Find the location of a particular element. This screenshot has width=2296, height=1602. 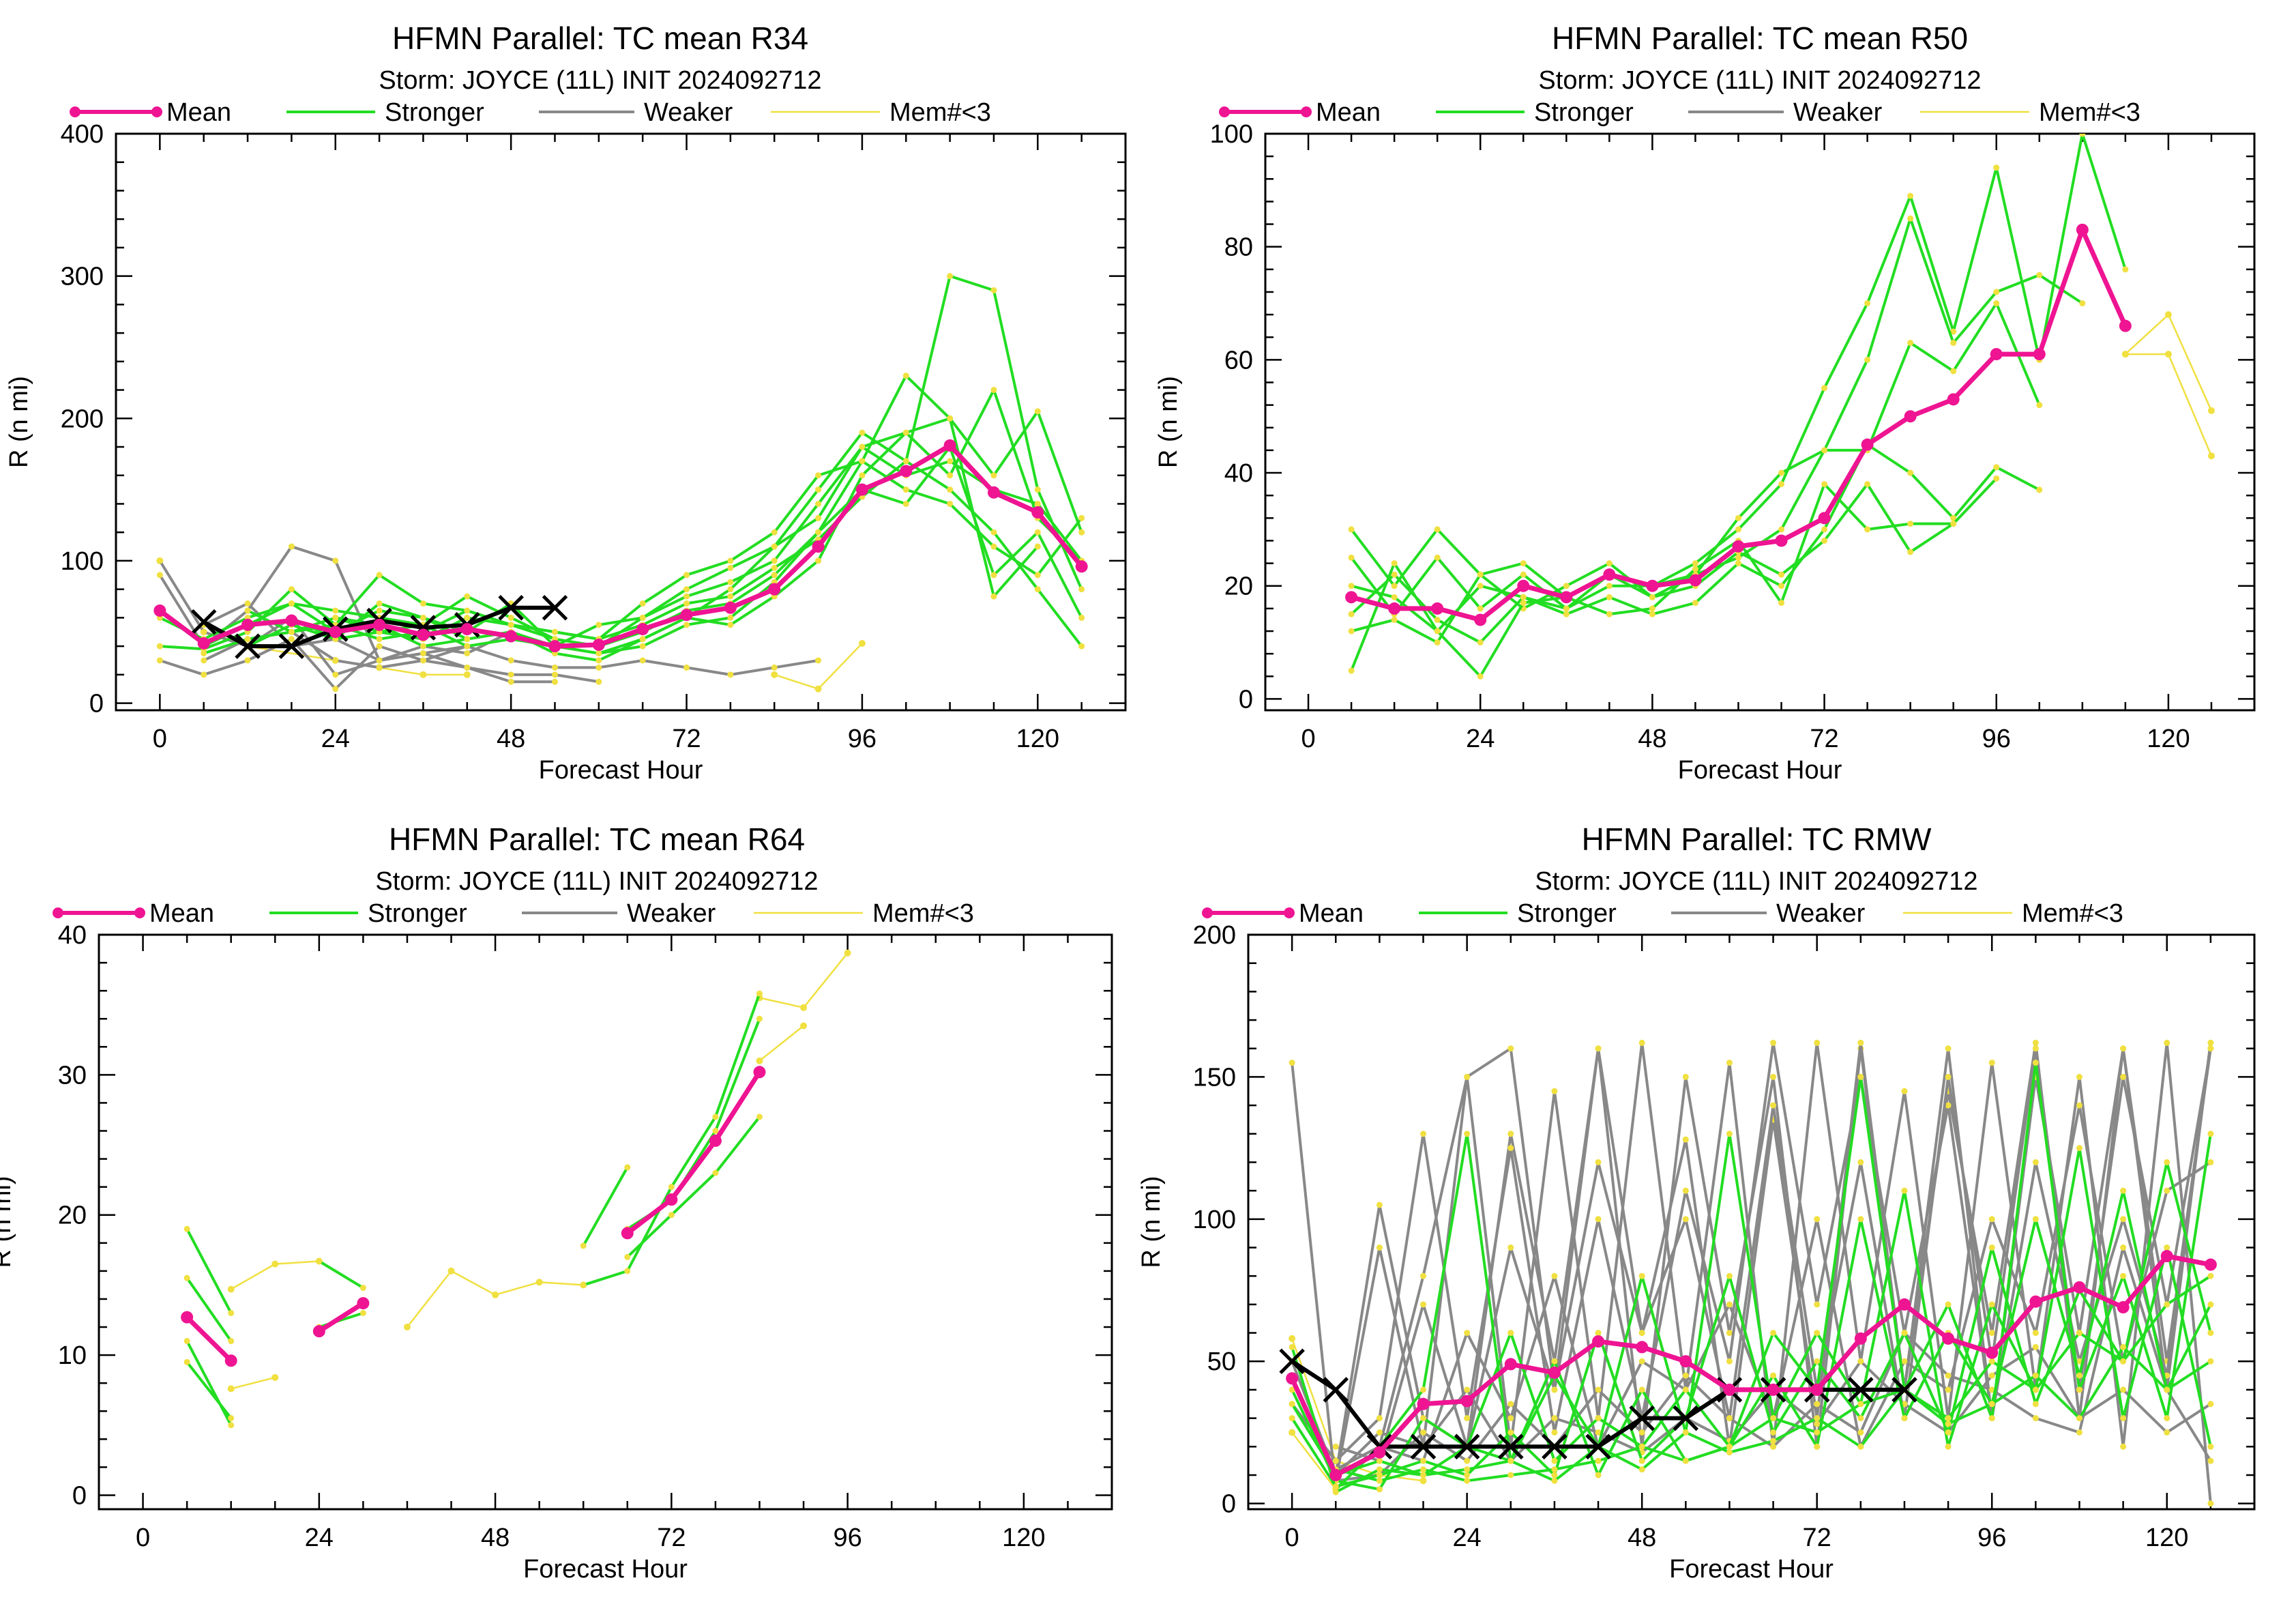

y-tick-label: 0 is located at coordinates (1229, 1504).